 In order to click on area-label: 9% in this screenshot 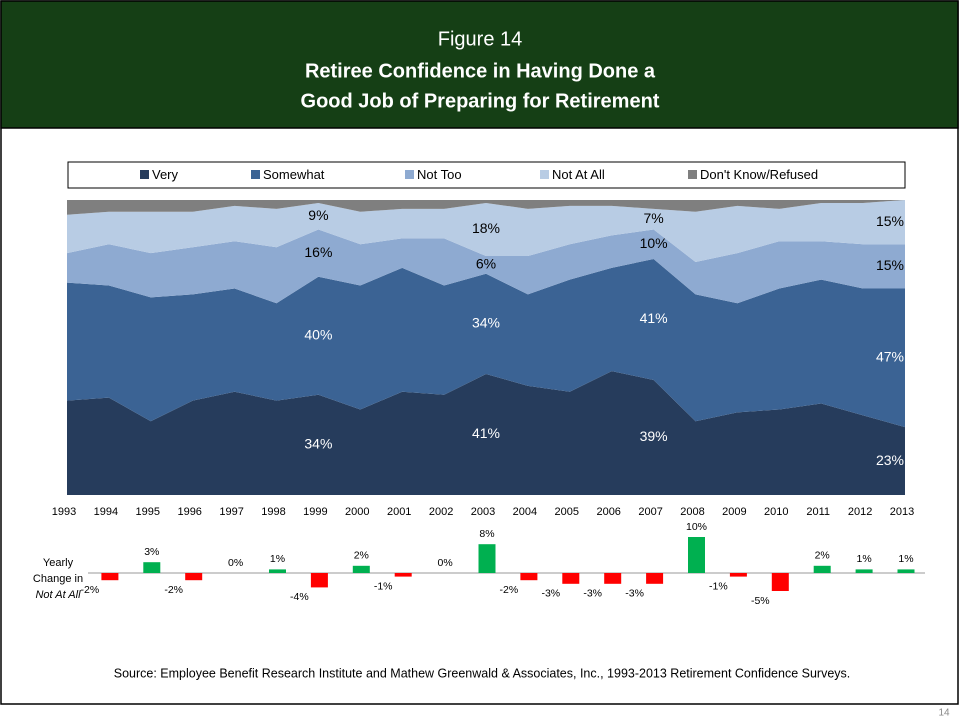, I will do `click(318, 215)`.